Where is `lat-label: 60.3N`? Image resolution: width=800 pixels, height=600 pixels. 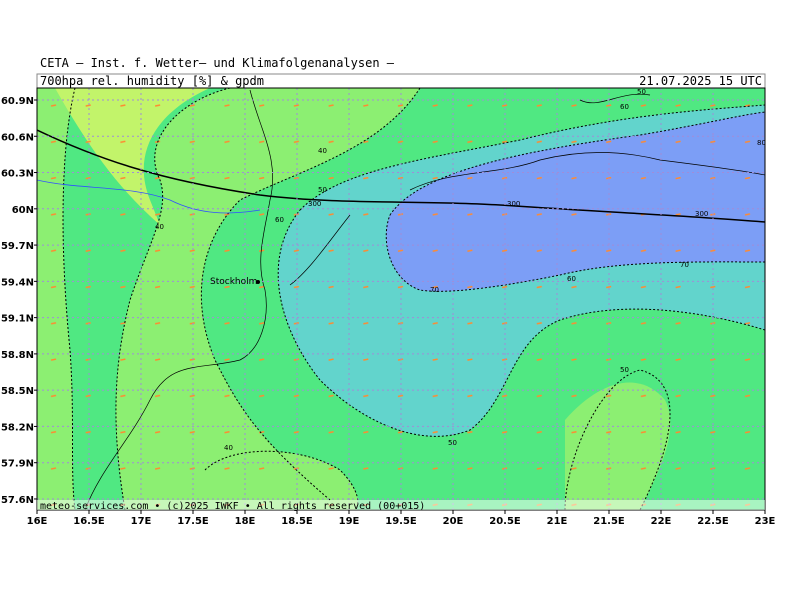 lat-label: 60.3N is located at coordinates (17, 174).